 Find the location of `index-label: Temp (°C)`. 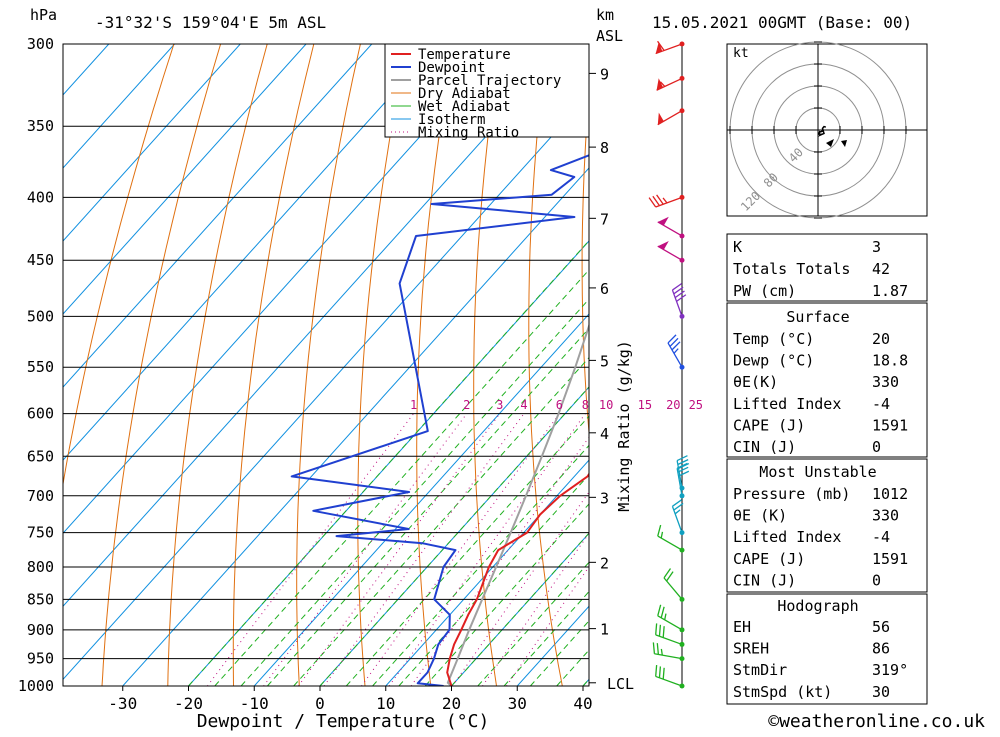

index-label: Temp (°C) is located at coordinates (773, 339).